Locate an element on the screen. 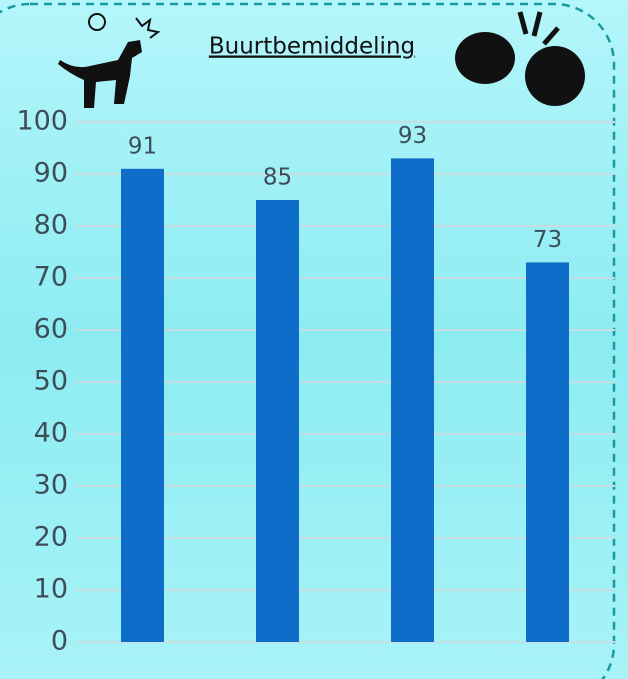 This screenshot has height=679, width=628. y-tick-label: 60 is located at coordinates (51, 329).